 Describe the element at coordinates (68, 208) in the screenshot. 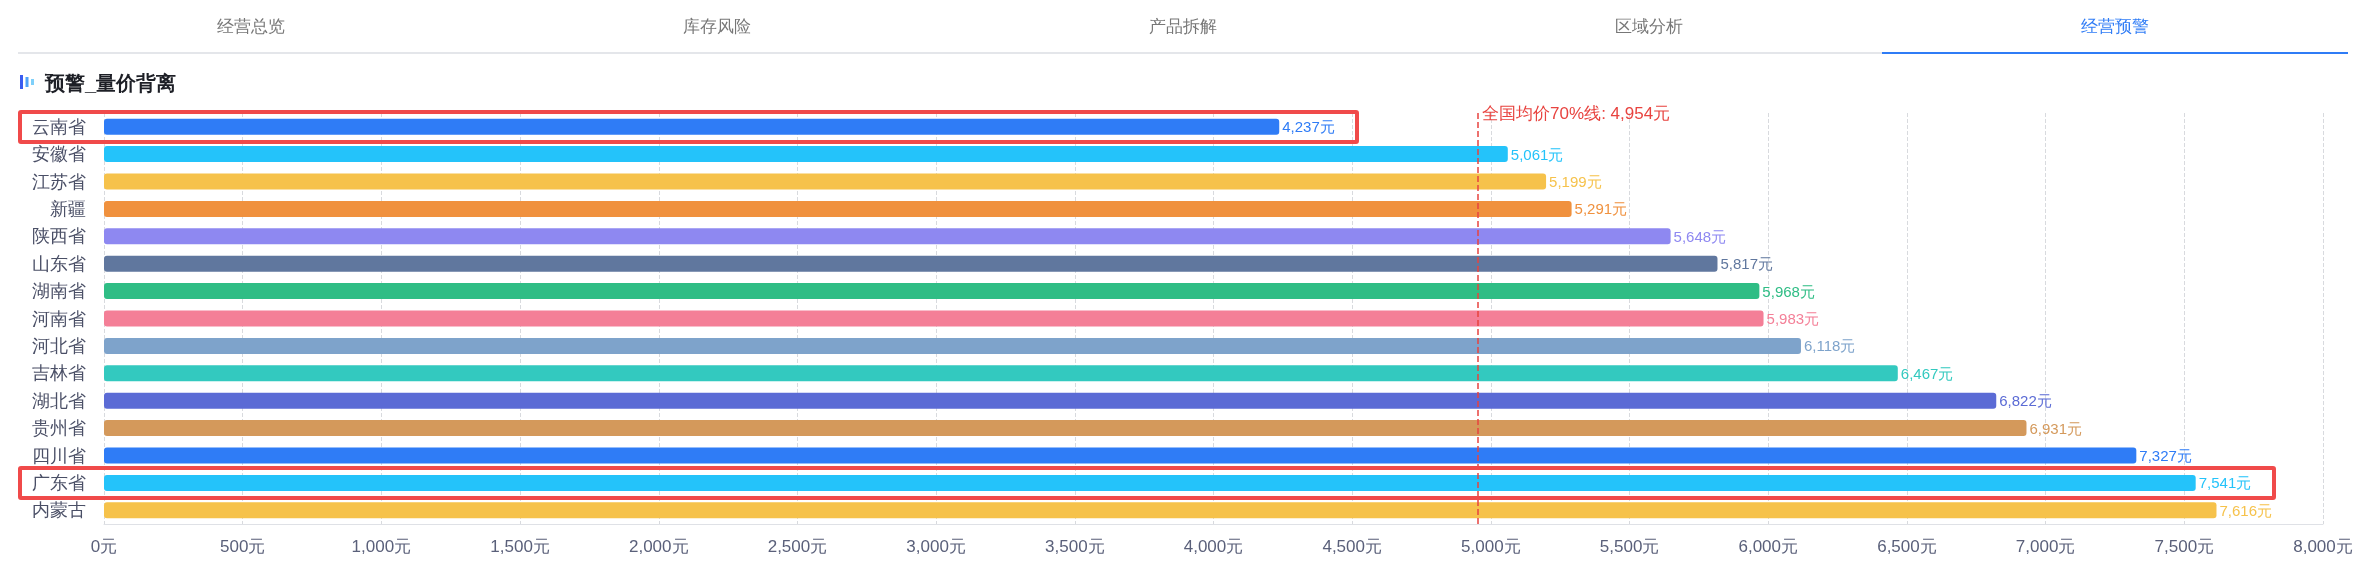

I see `y-tick-label: 新疆` at that location.